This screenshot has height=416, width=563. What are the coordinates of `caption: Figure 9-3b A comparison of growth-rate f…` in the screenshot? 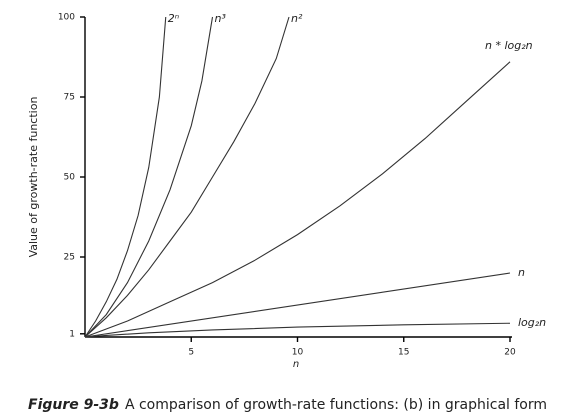 It's located at (287, 405).